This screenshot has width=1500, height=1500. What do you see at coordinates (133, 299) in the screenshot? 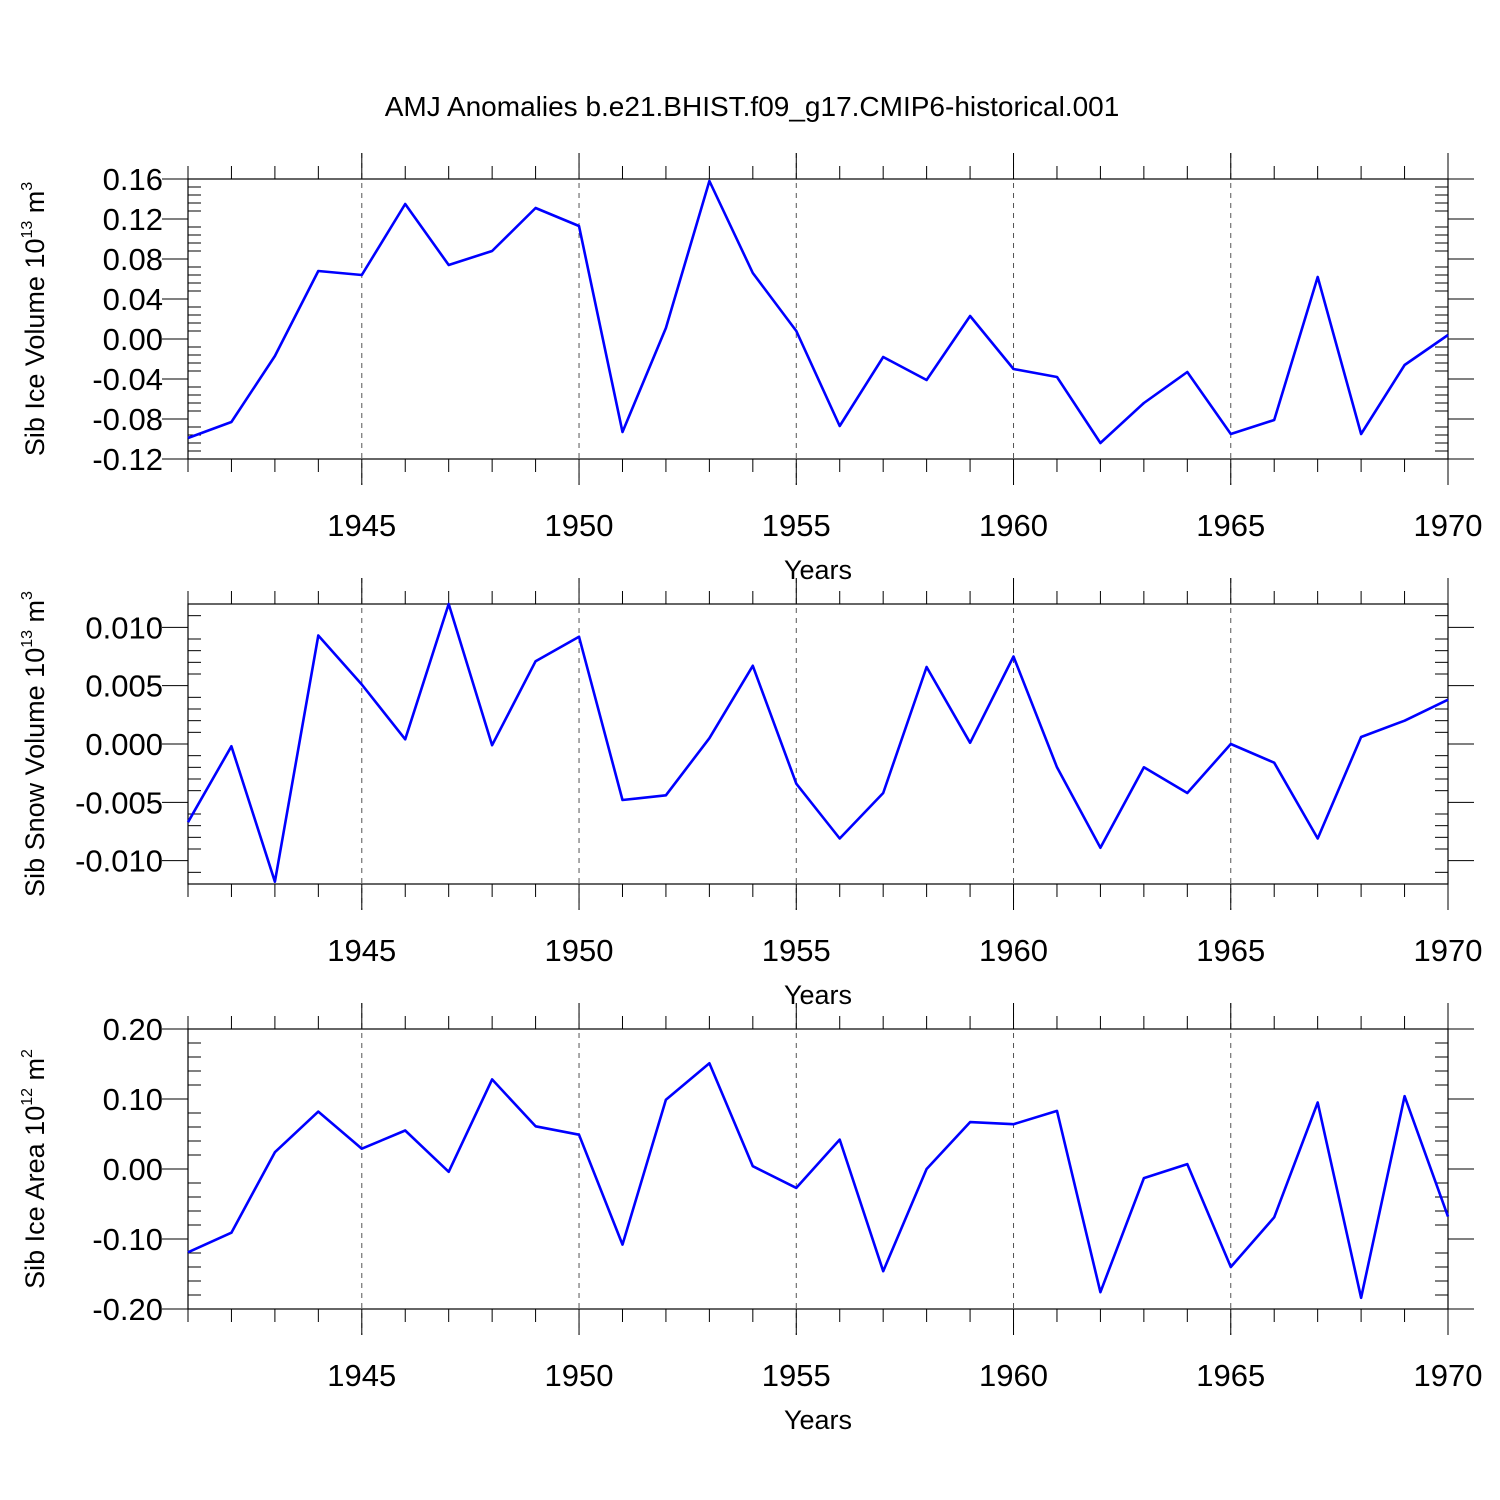
I see `y-tick-label: 0.04` at bounding box center [133, 299].